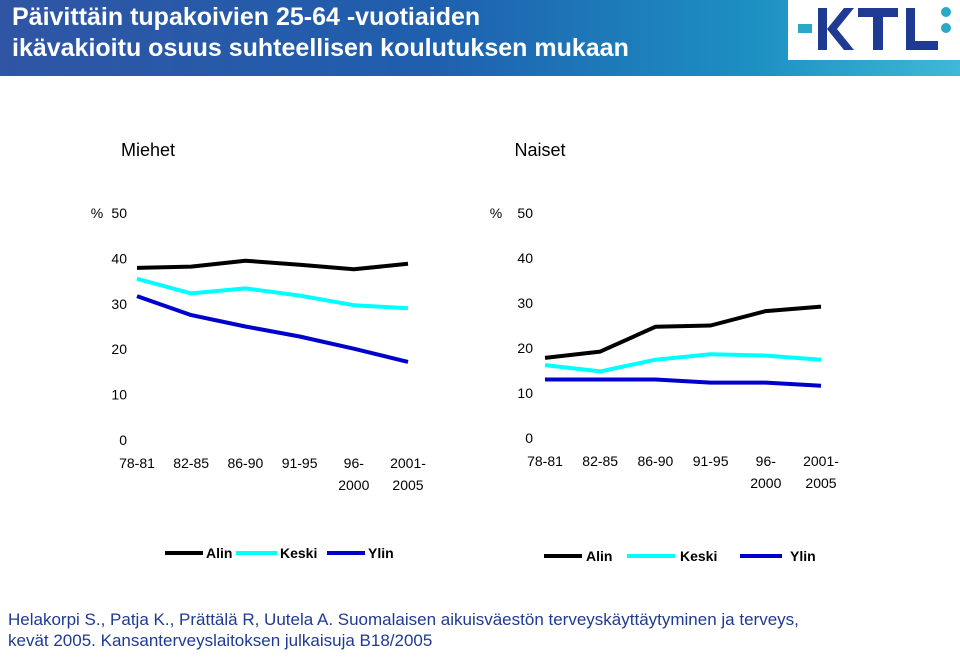 Image resolution: width=960 pixels, height=660 pixels. Describe the element at coordinates (246, 17) in the screenshot. I see `title-line-1: Päivittäin tupakoivien 25-64 -vuotiaiden` at that location.